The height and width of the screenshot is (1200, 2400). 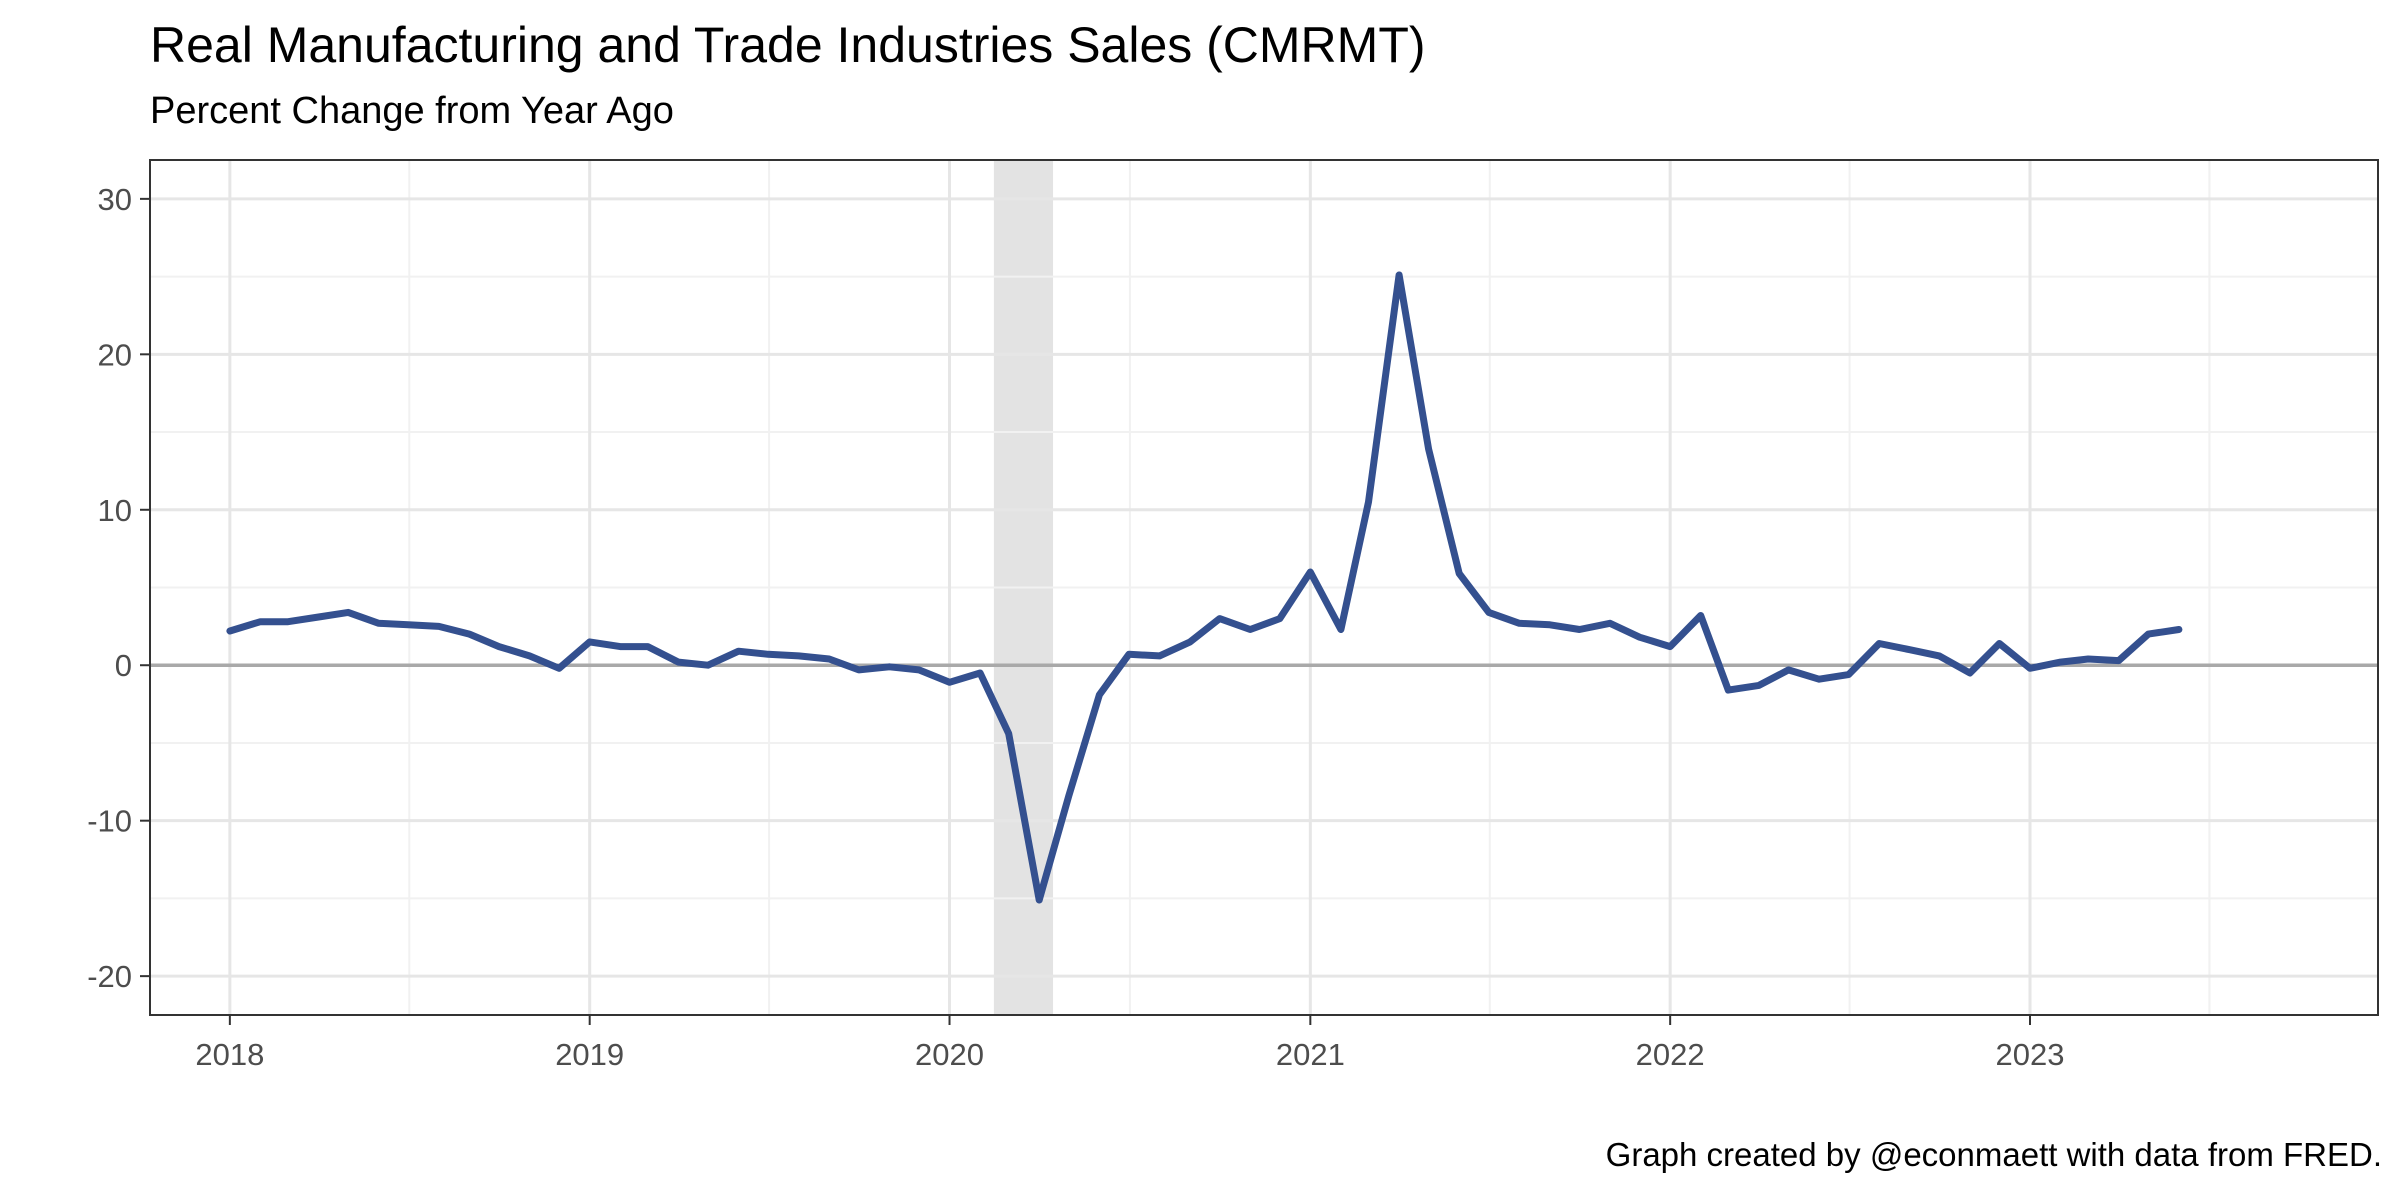 I want to click on y-tick-label: 20, so click(x=115, y=354).